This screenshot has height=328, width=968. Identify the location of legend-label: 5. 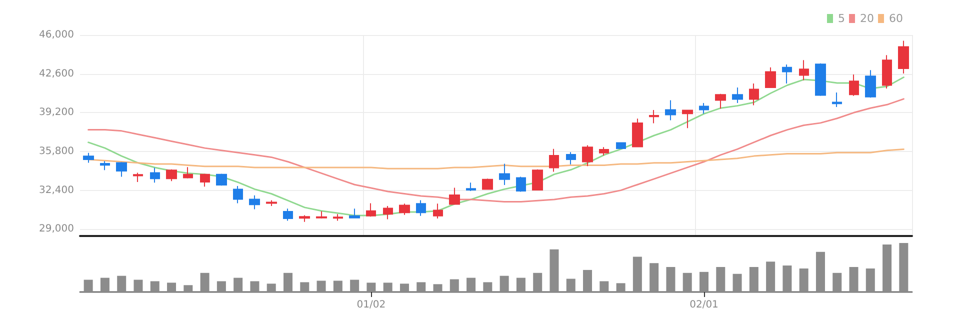
(842, 18).